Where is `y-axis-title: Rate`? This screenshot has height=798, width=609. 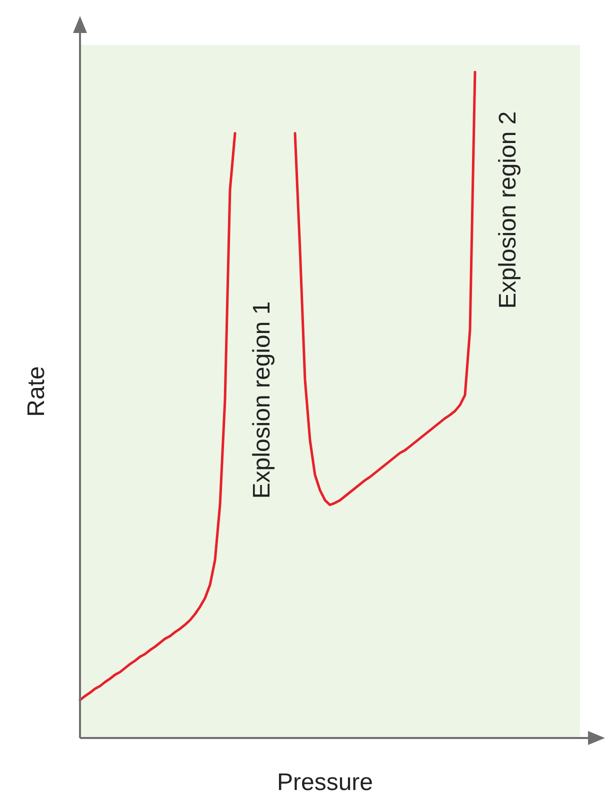 y-axis-title: Rate is located at coordinates (36, 391).